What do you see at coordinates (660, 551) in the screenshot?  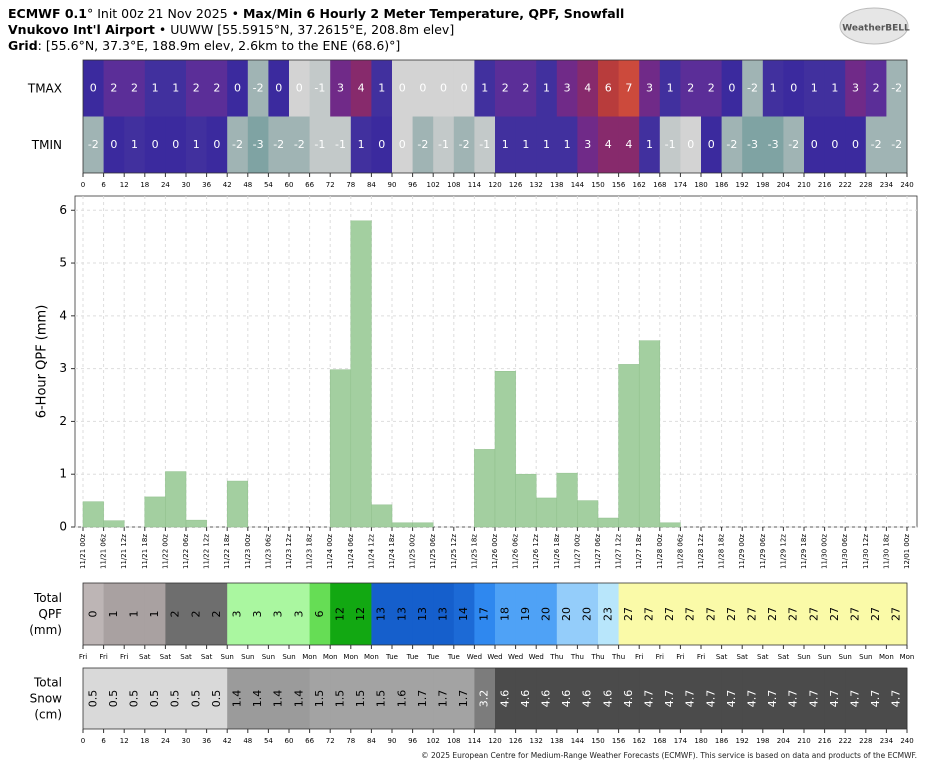 I see `x-tick-label: 11/28 00z` at bounding box center [660, 551].